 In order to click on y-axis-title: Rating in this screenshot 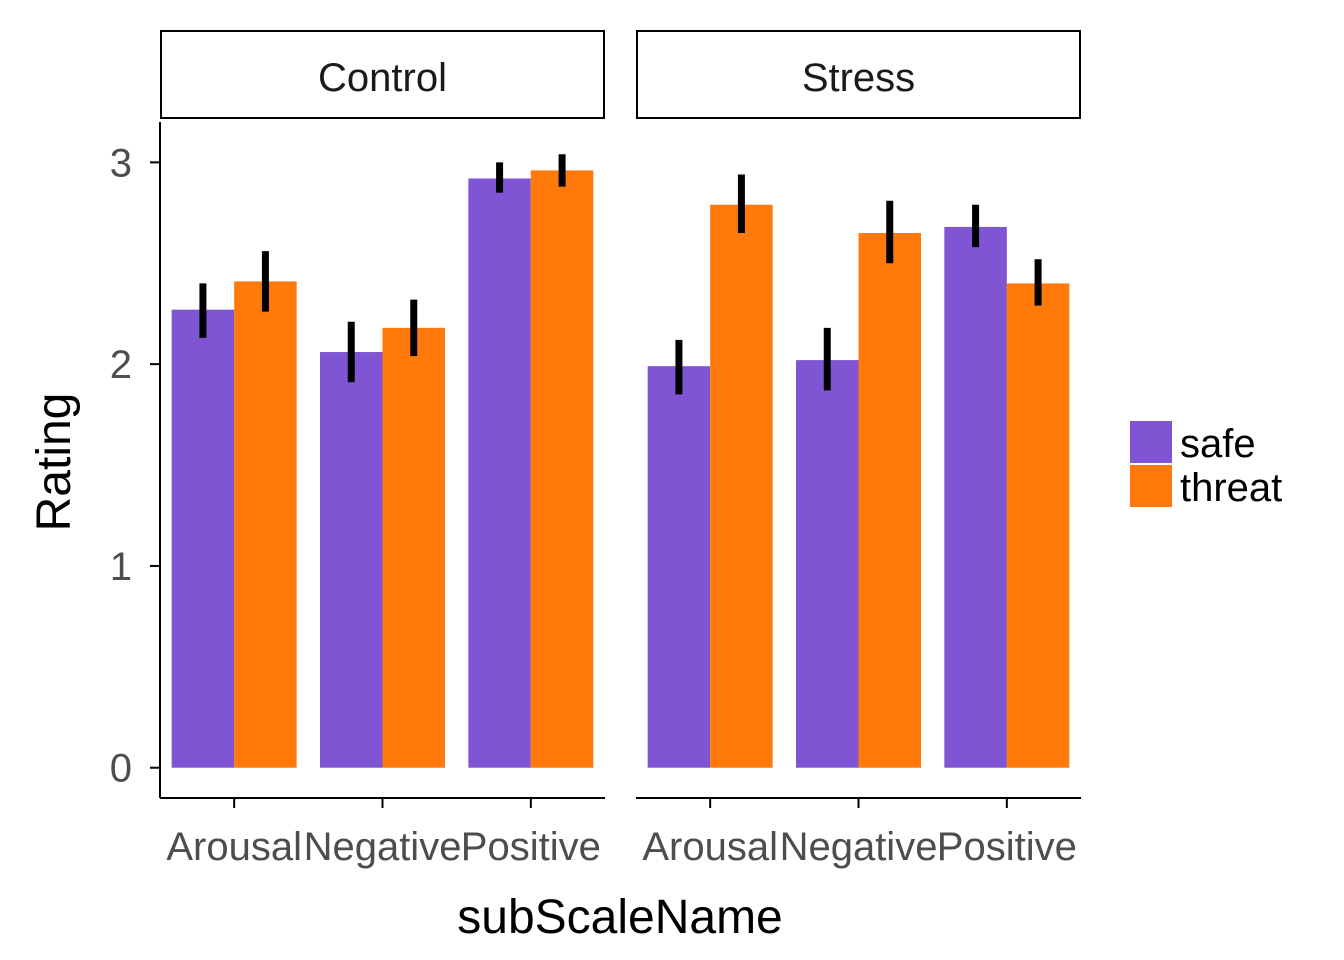, I will do `click(54, 462)`.